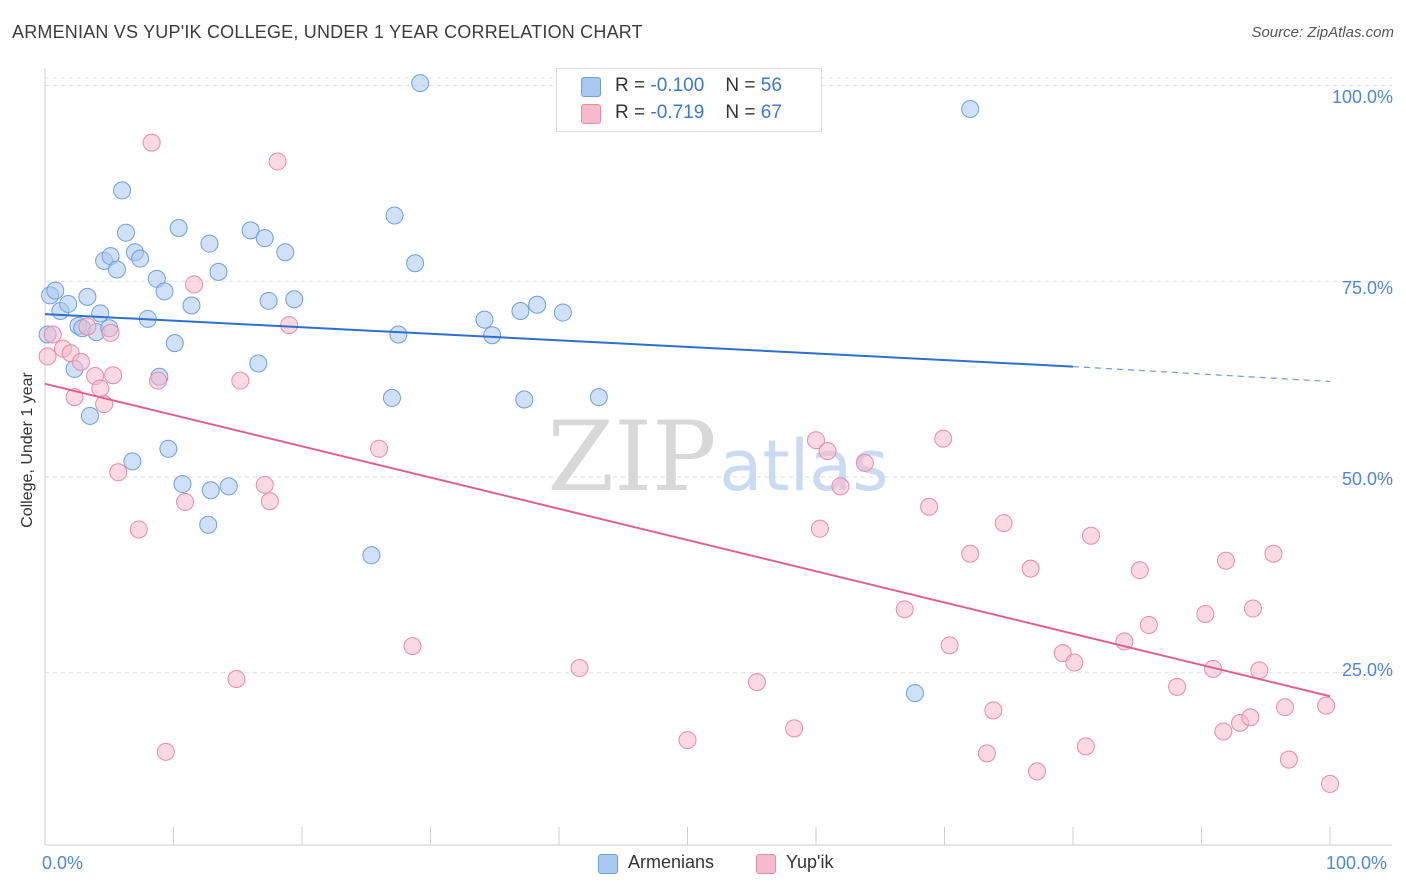 The image size is (1406, 892). Describe the element at coordinates (810, 862) in the screenshot. I see `bottom-legend-label-yupik: Yup'ik` at that location.